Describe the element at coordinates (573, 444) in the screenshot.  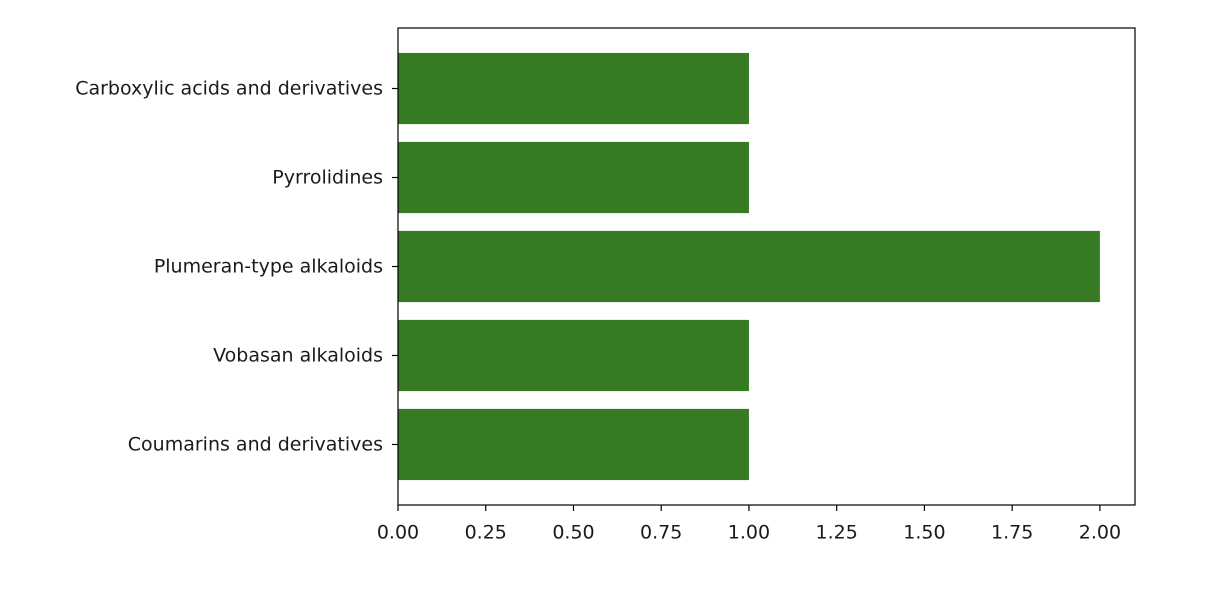
I see `bar-coumarins-and-derivatives` at that location.